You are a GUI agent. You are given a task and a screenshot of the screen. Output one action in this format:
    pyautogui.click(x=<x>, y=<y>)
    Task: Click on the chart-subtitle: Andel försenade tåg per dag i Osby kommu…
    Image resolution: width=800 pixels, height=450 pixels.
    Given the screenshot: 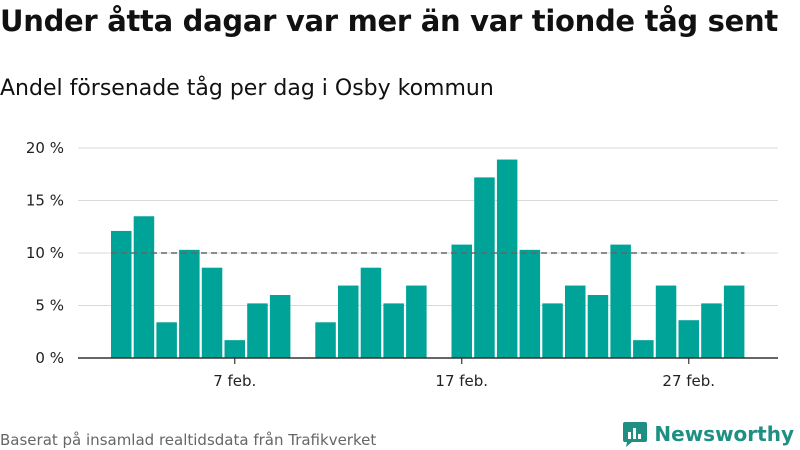 What is the action you would take?
    pyautogui.click(x=247, y=88)
    